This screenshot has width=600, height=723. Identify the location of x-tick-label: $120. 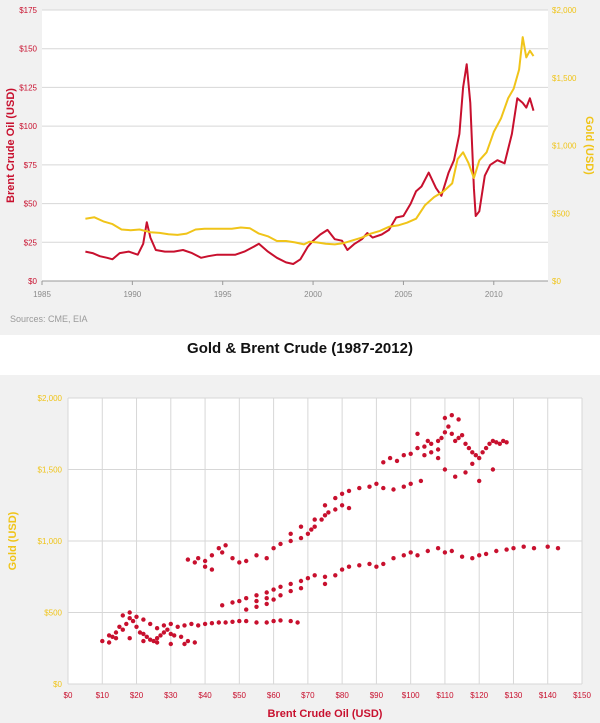
(479, 695).